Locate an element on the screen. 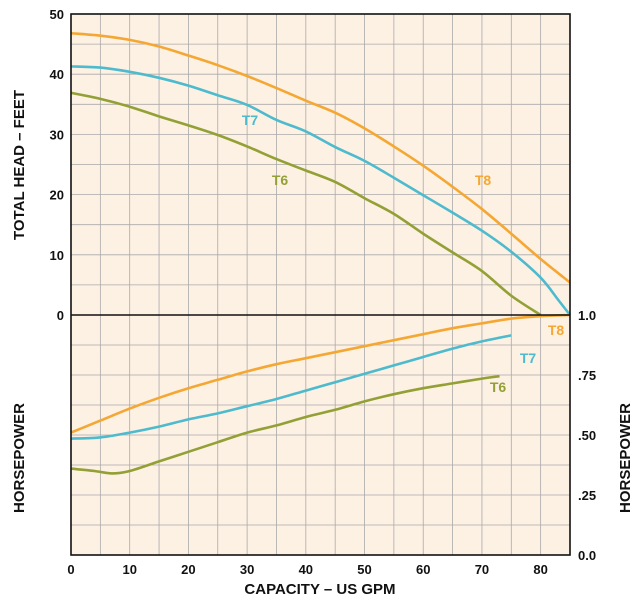 This screenshot has width=643, height=605. y-tick-label-horsepower: .25 is located at coordinates (587, 495).